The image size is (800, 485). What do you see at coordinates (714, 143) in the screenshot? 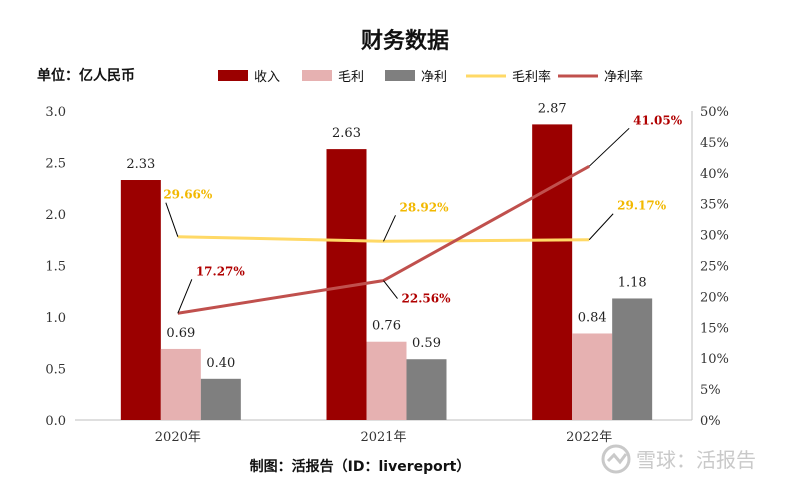
I see `y2-tick-label: 45%` at bounding box center [714, 143].